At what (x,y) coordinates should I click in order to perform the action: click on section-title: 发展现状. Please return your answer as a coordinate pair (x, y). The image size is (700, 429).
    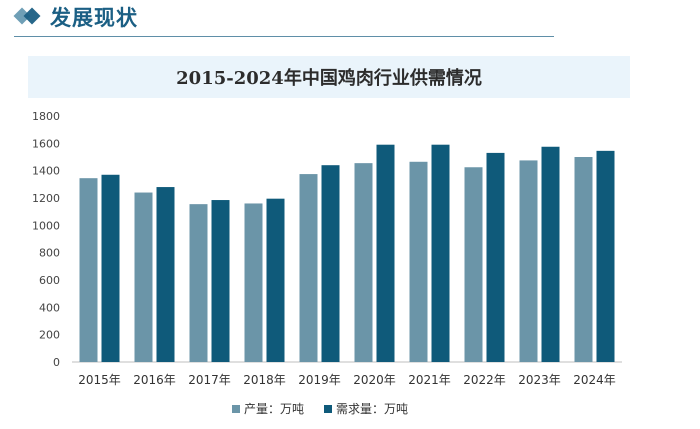
    Looking at the image, I should click on (94, 17).